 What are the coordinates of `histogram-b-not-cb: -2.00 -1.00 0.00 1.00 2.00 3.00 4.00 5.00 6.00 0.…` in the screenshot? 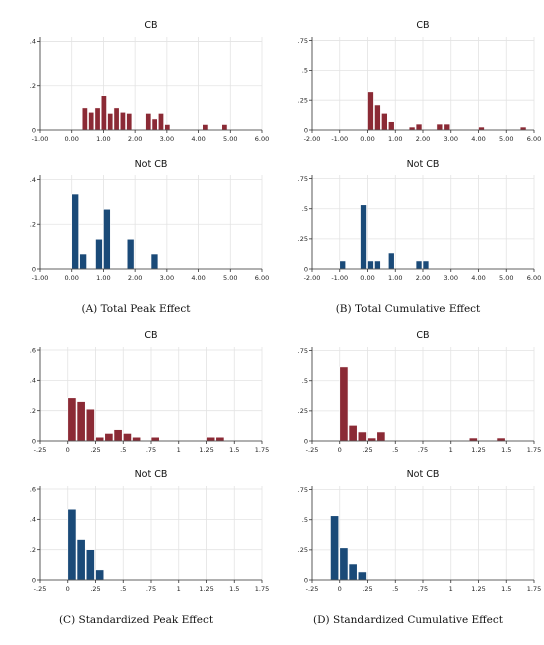 It's located at (420, 220).